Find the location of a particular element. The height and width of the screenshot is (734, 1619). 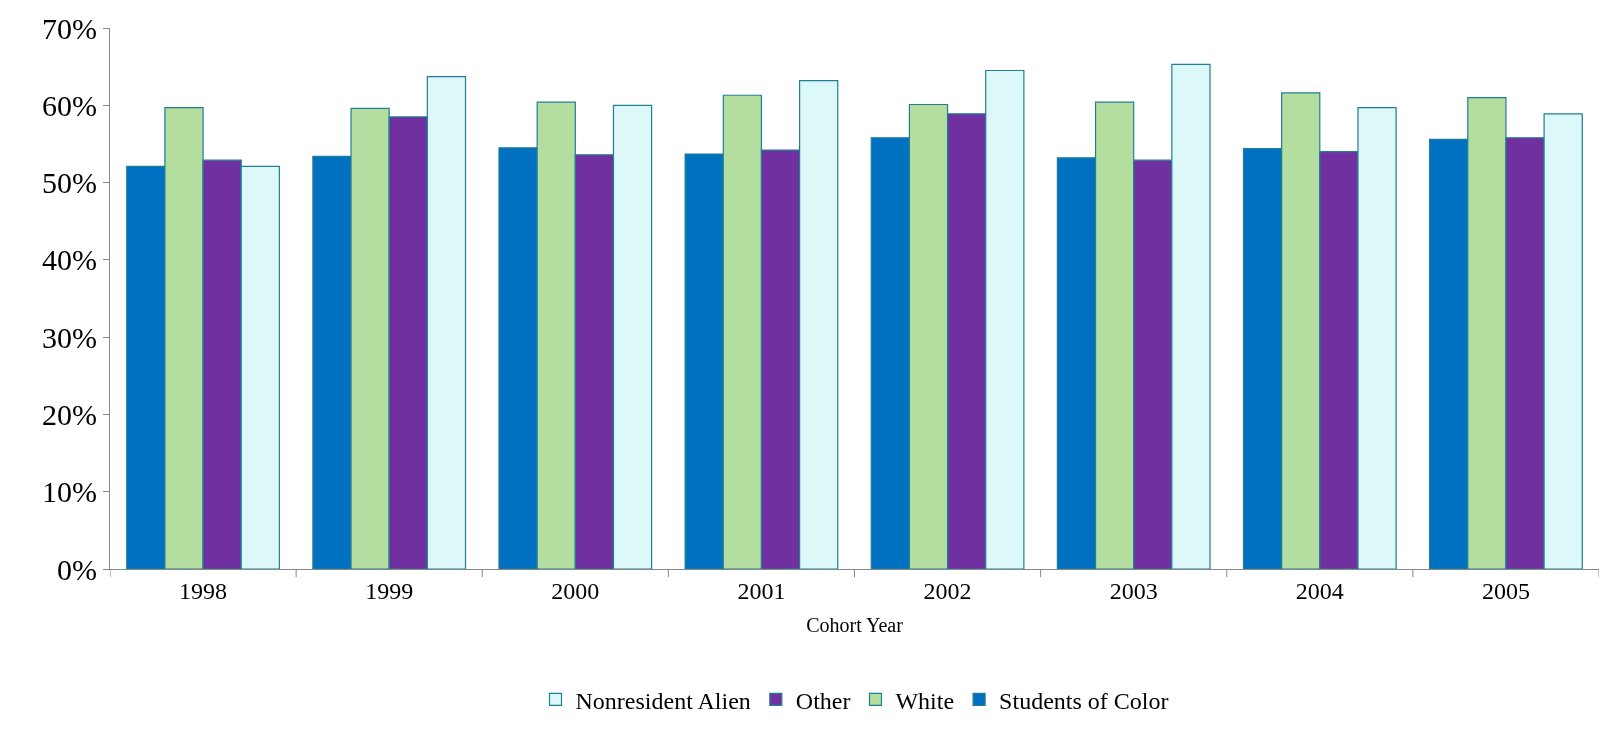

legend-label: Nonresident Alien is located at coordinates (663, 700).